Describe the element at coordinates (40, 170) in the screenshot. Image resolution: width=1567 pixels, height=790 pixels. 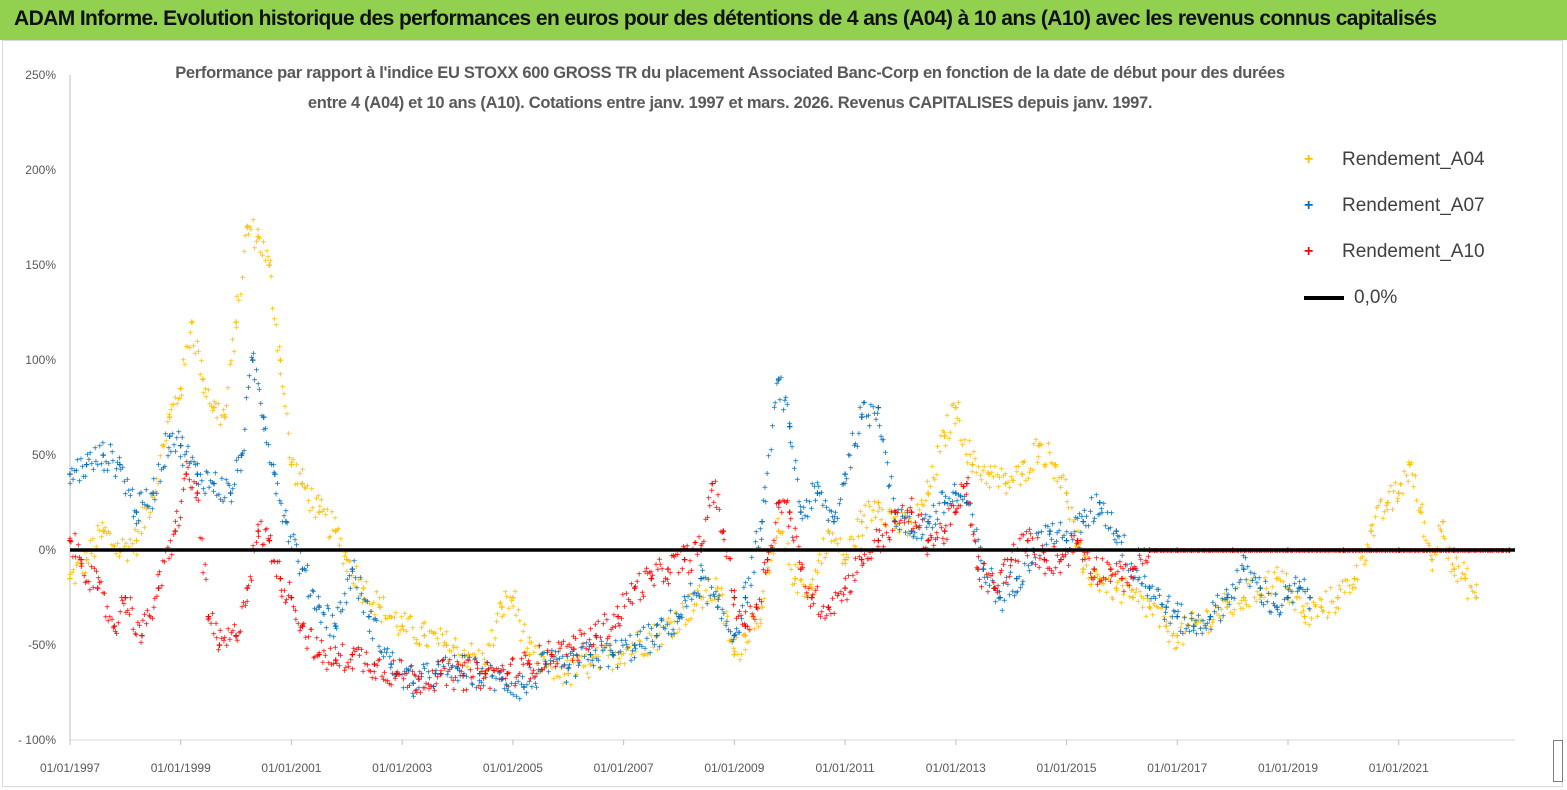
I see `y-tick-label: 200%` at that location.